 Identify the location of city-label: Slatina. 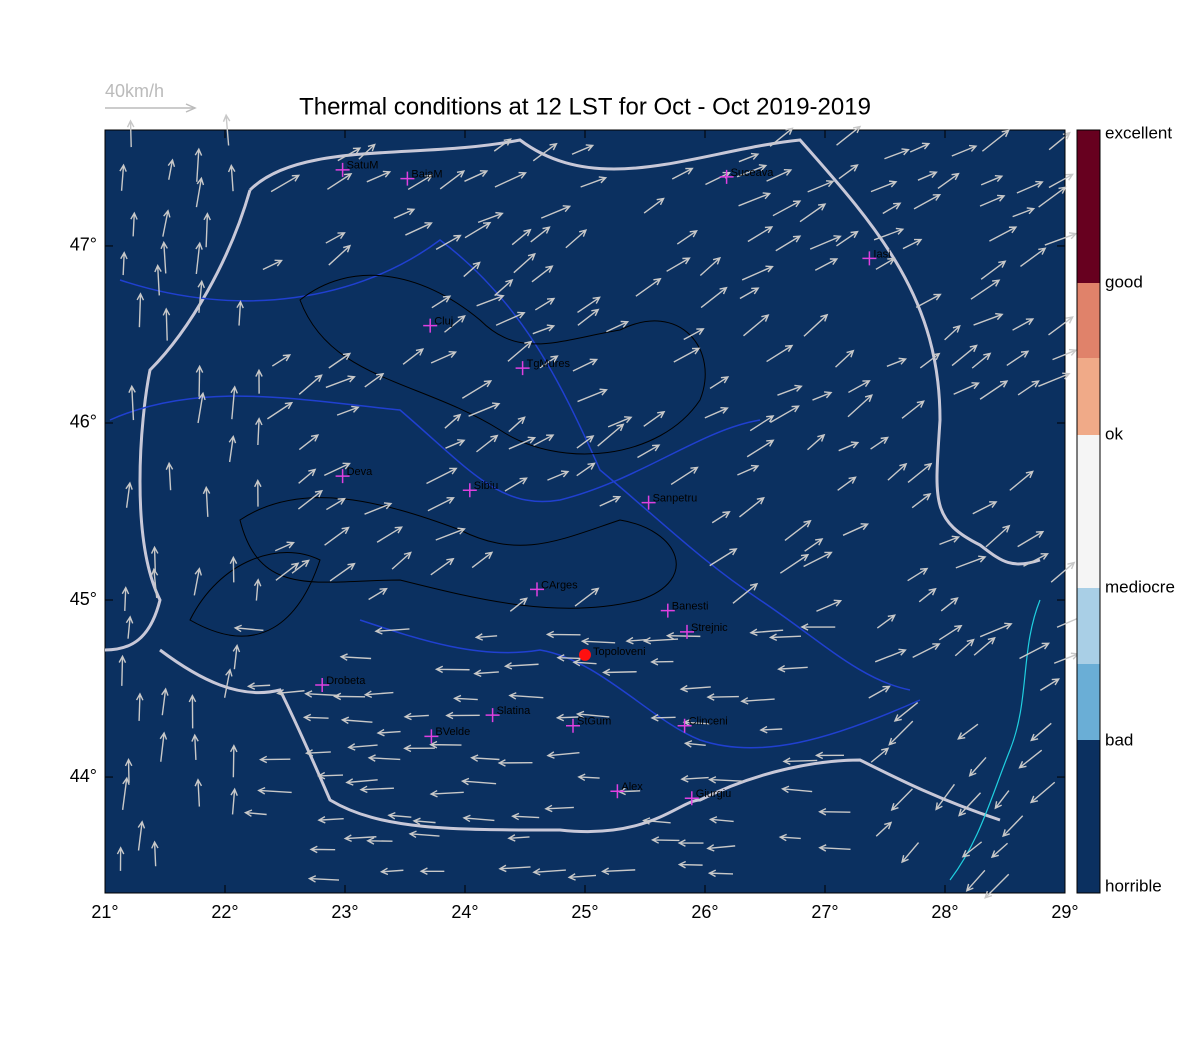
(514, 711).